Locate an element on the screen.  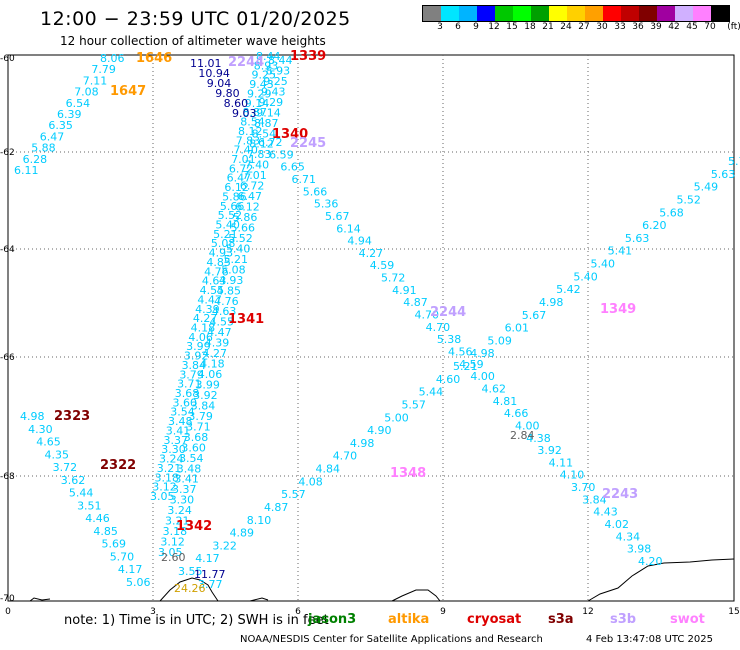
track-value-label: 7.01 is located at coordinates (243, 159).